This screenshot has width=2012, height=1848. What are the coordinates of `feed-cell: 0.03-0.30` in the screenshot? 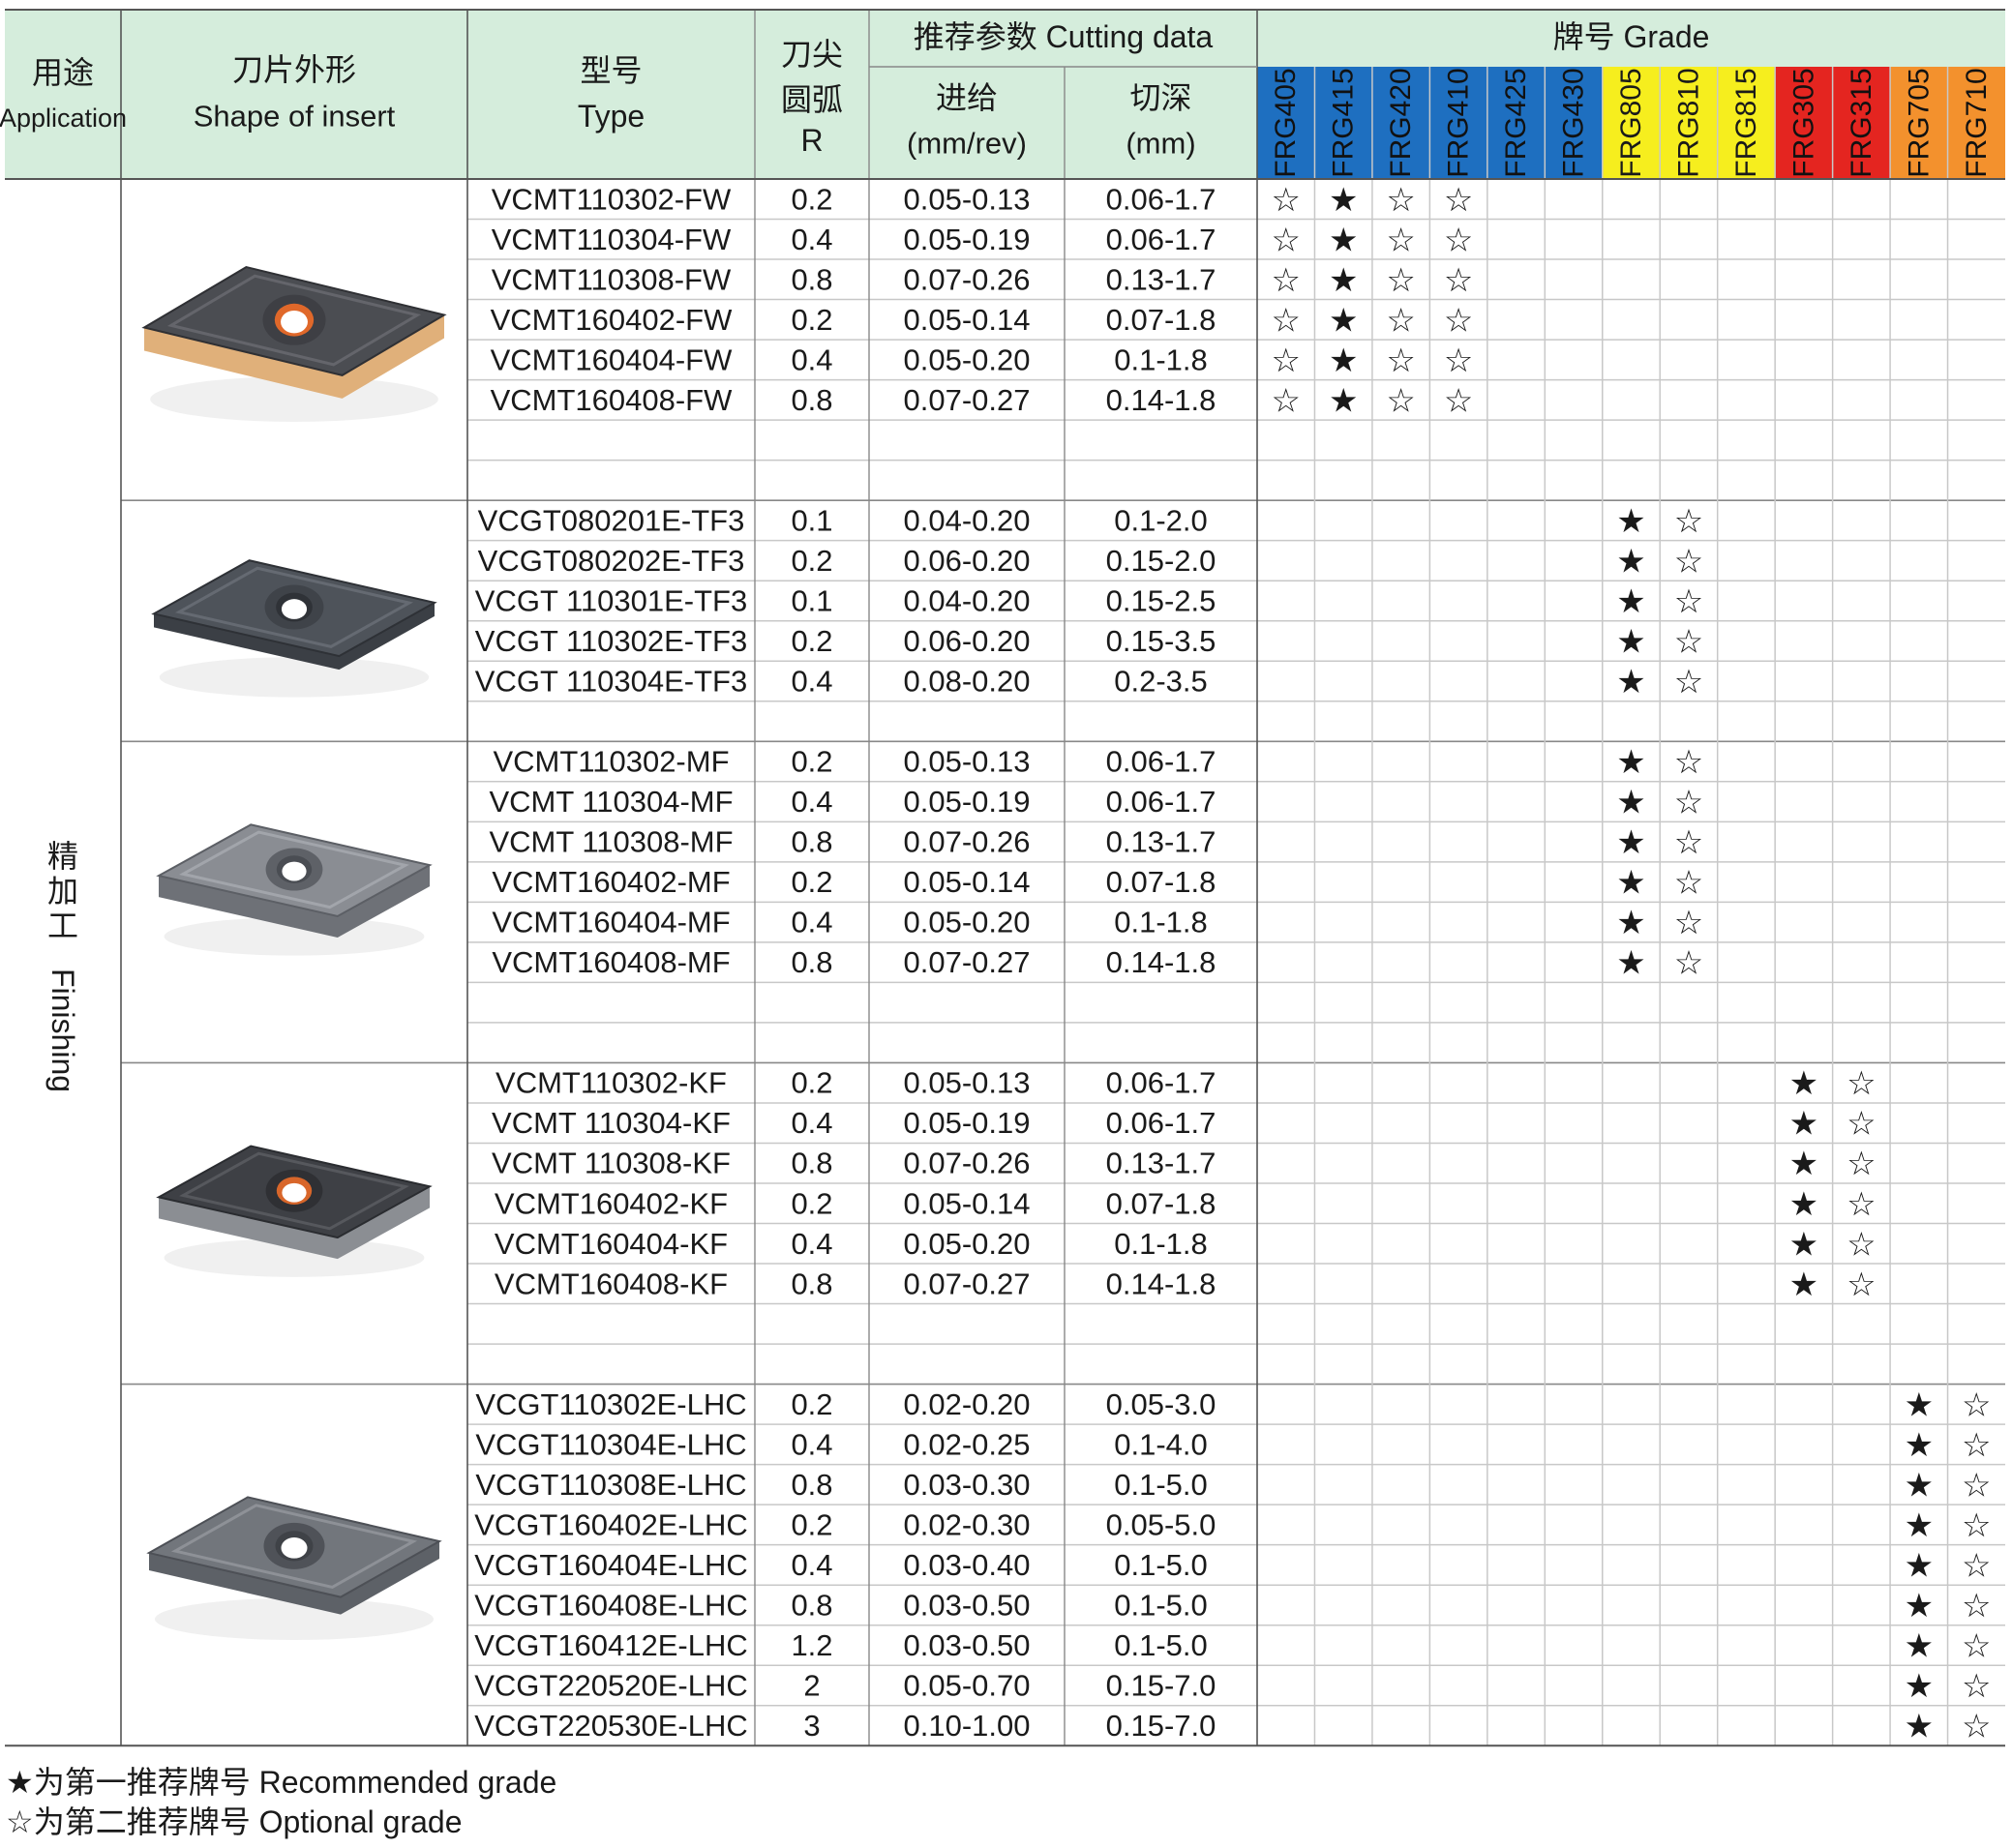 It's located at (967, 1485).